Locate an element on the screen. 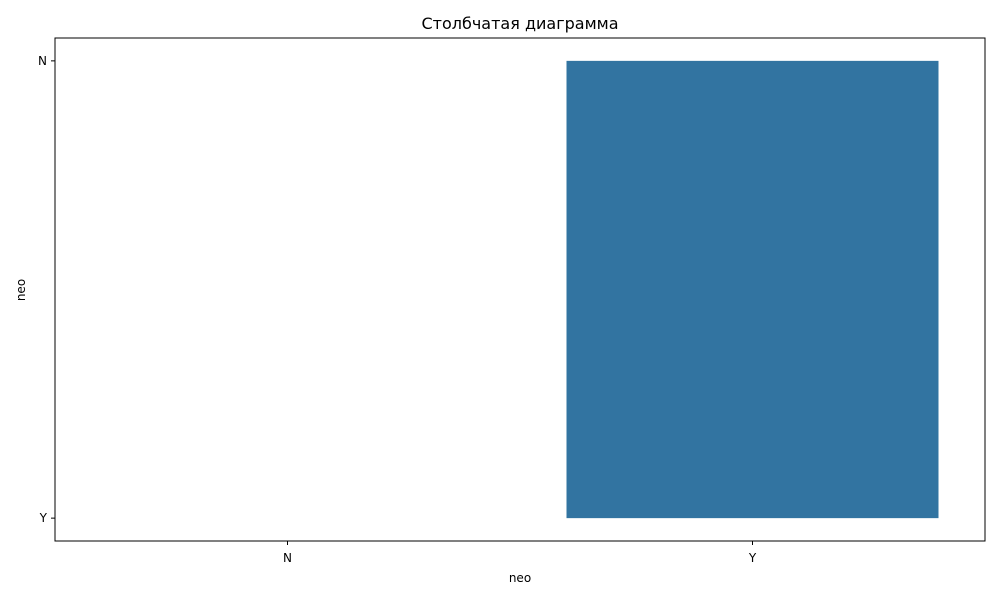 The width and height of the screenshot is (1000, 604). y-axis-ticks: YN is located at coordinates (46, 289).